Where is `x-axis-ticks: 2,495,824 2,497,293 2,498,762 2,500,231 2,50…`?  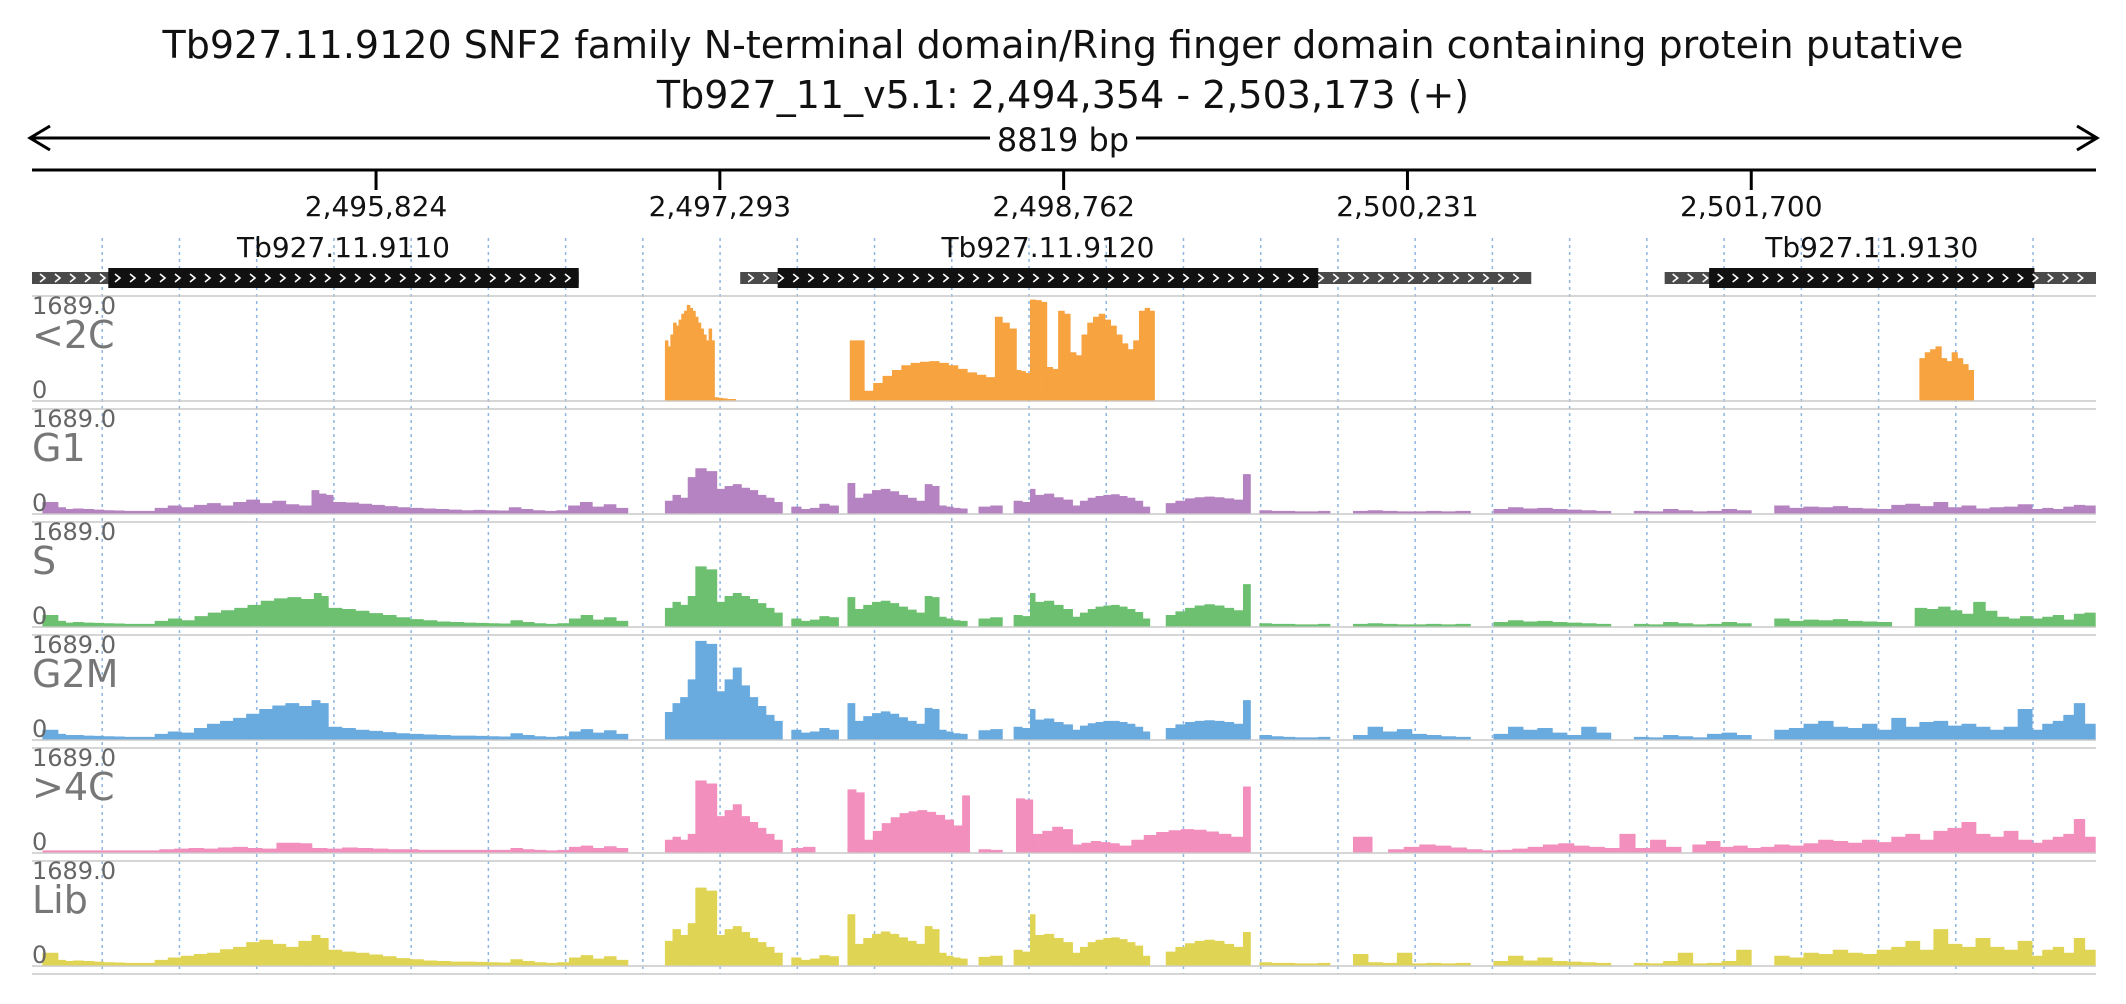 x-axis-ticks: 2,495,824 2,497,293 2,498,762 2,500,231 2,50… is located at coordinates (1064, 196).